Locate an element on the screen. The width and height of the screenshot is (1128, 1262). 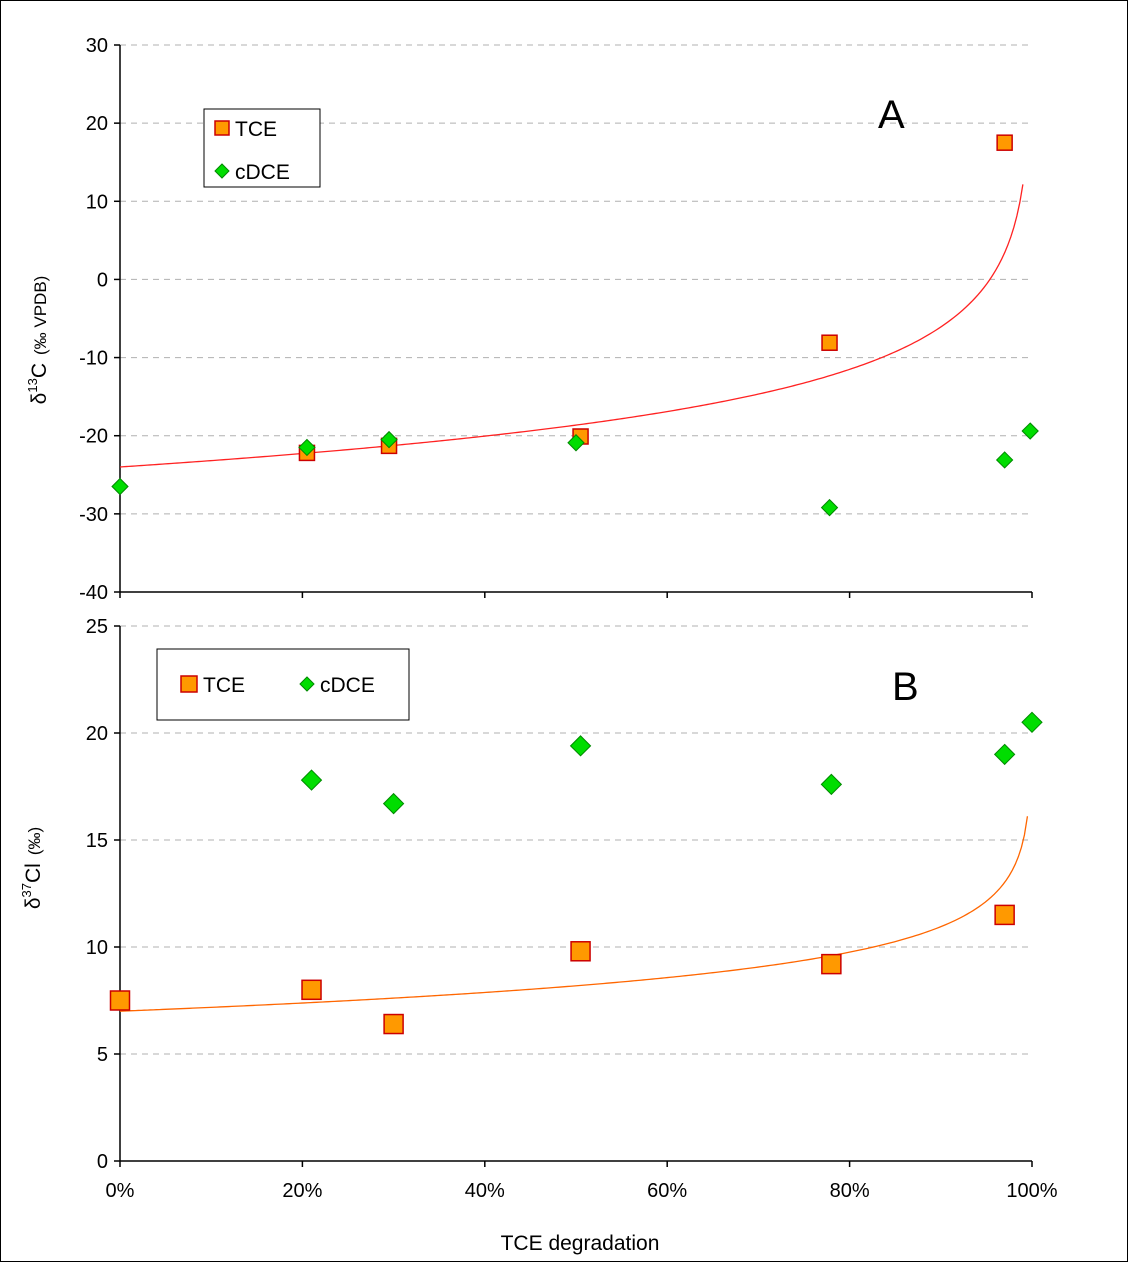
panel-a-y-axis-label: δ13C (‰ VPDB) is located at coordinates (38, 340).